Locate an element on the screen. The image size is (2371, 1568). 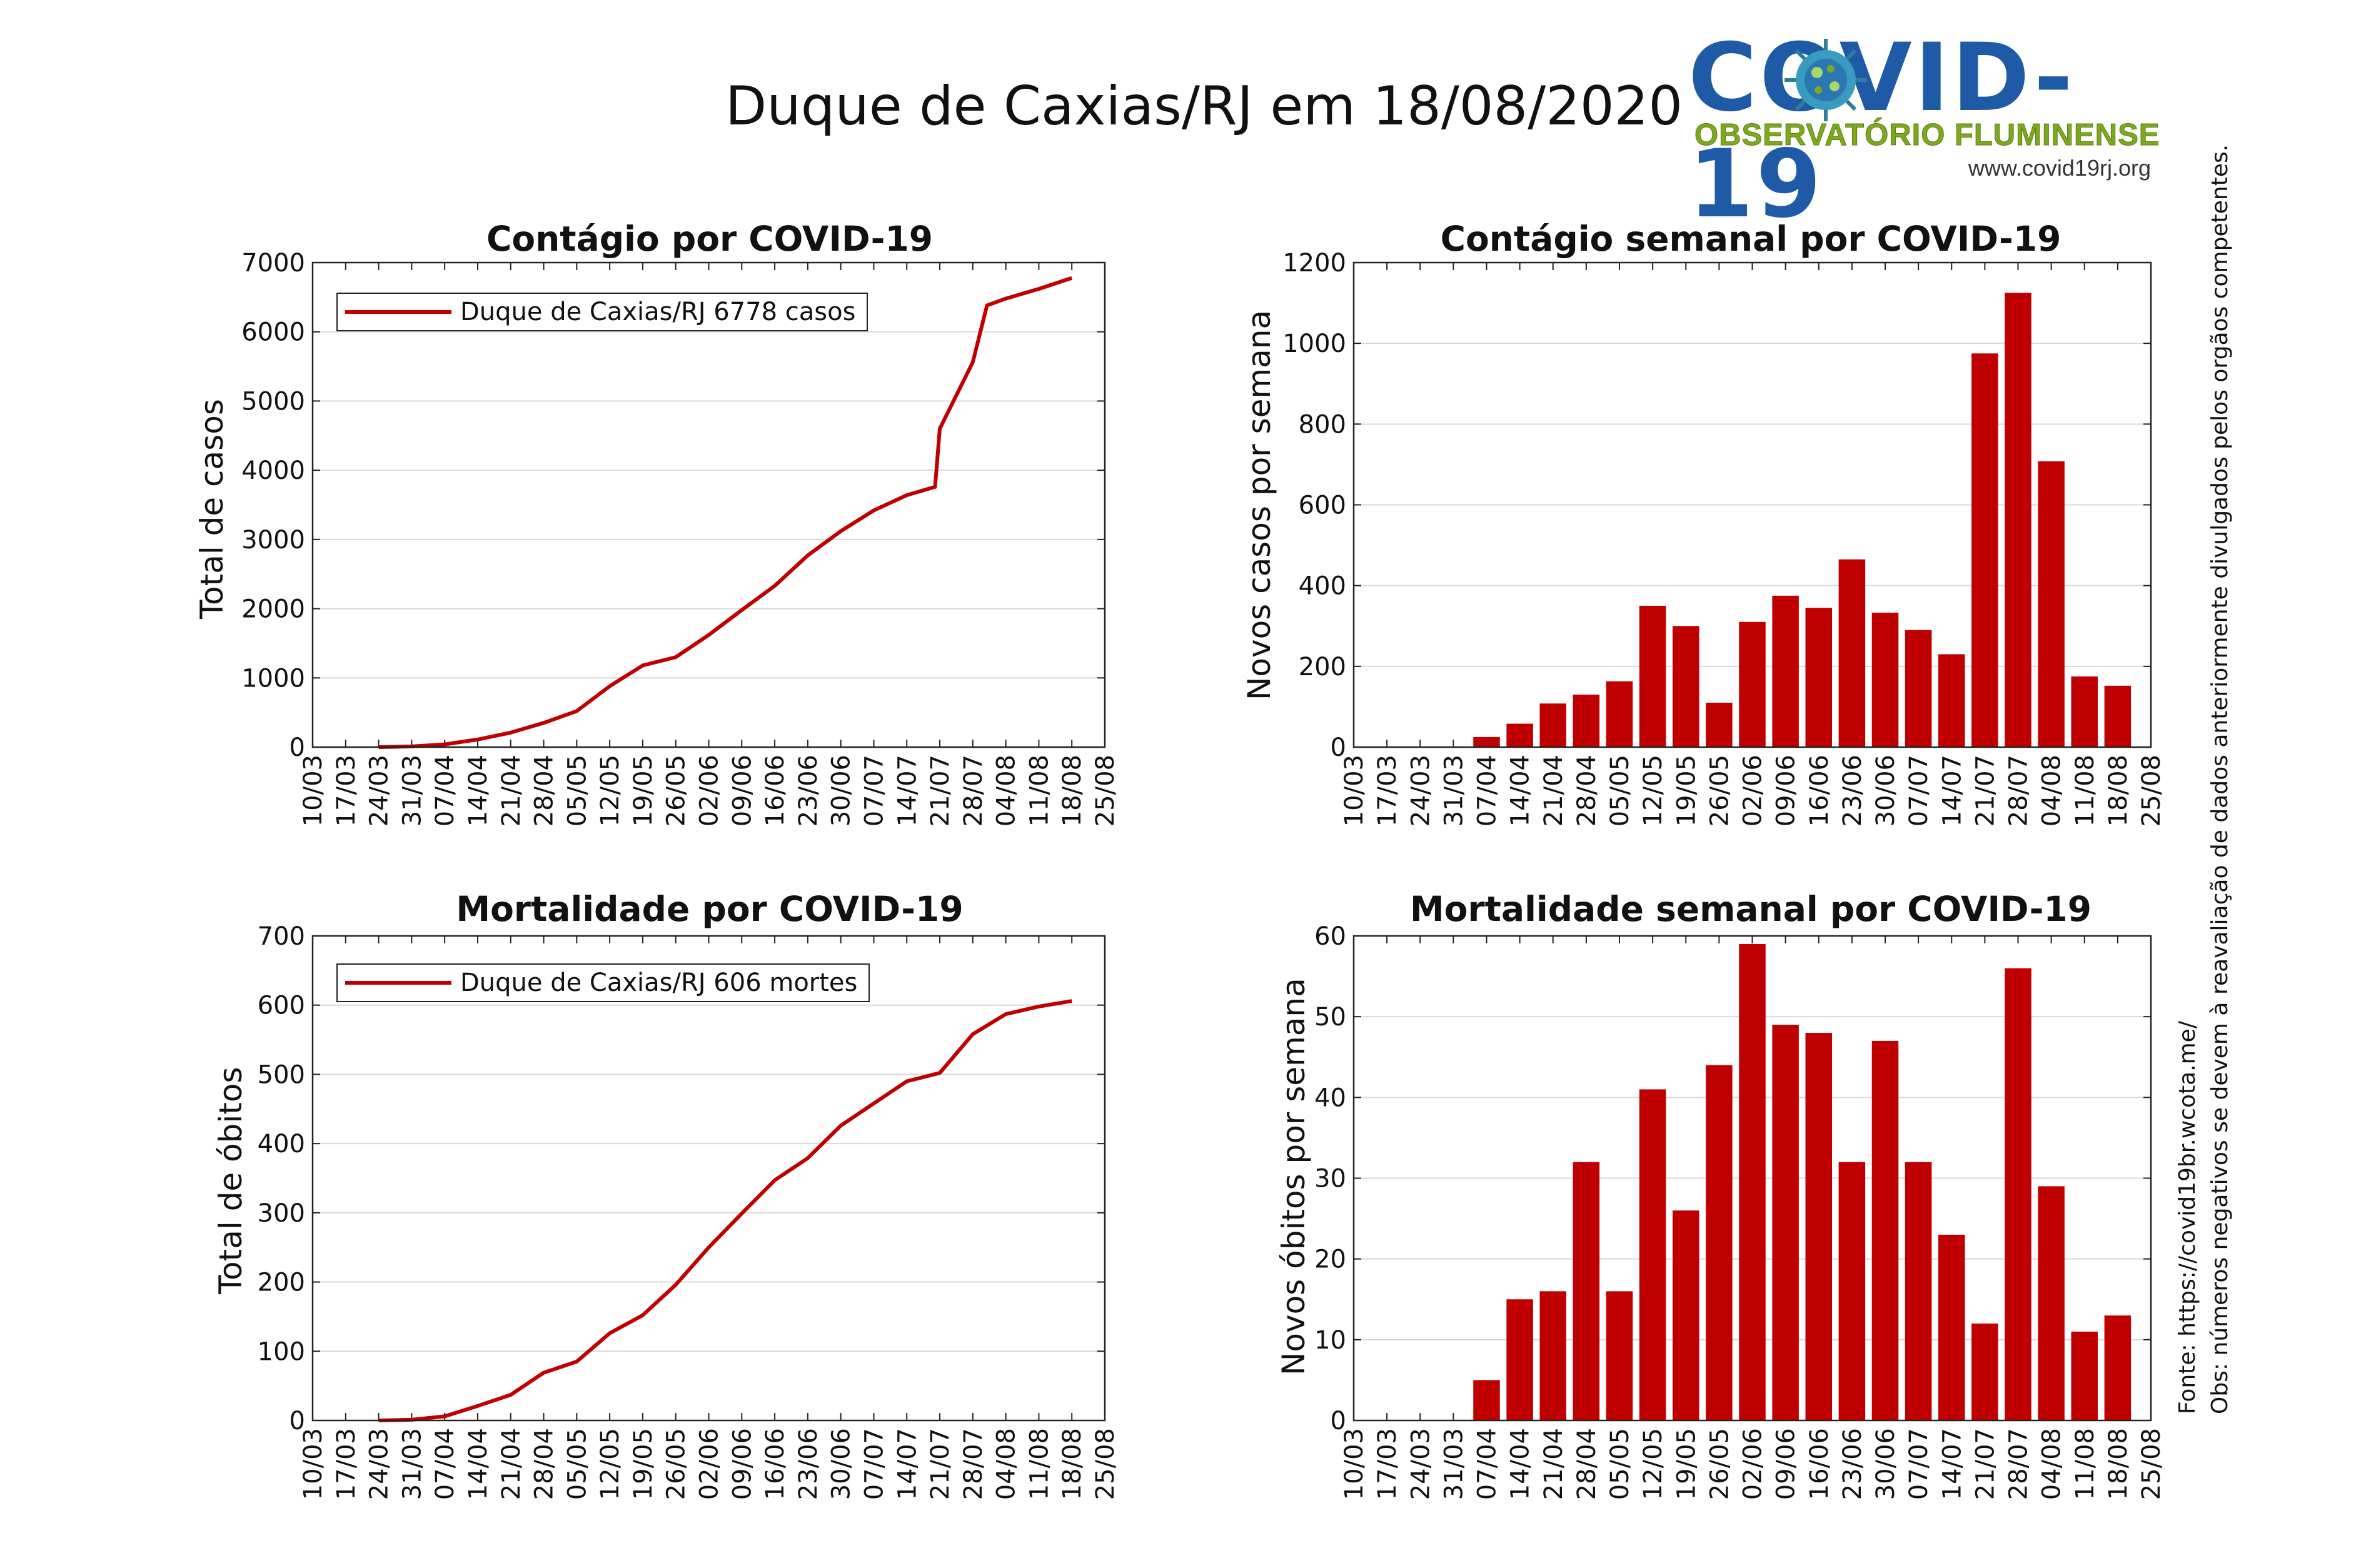
logo-word: COVID-19 is located at coordinates (1882, 131).